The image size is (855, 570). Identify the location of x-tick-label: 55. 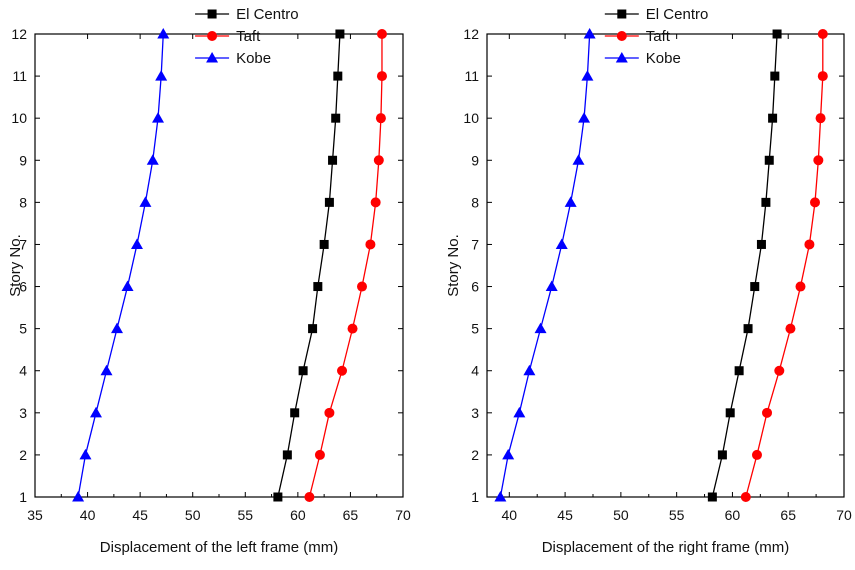
(245, 515).